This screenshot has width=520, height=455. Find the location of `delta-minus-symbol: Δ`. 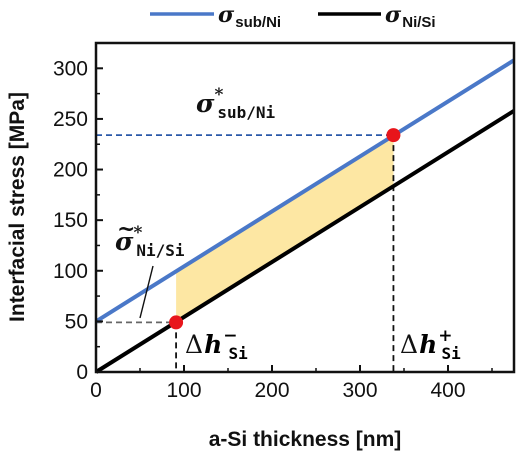

delta-minus-symbol: Δ is located at coordinates (194, 344).